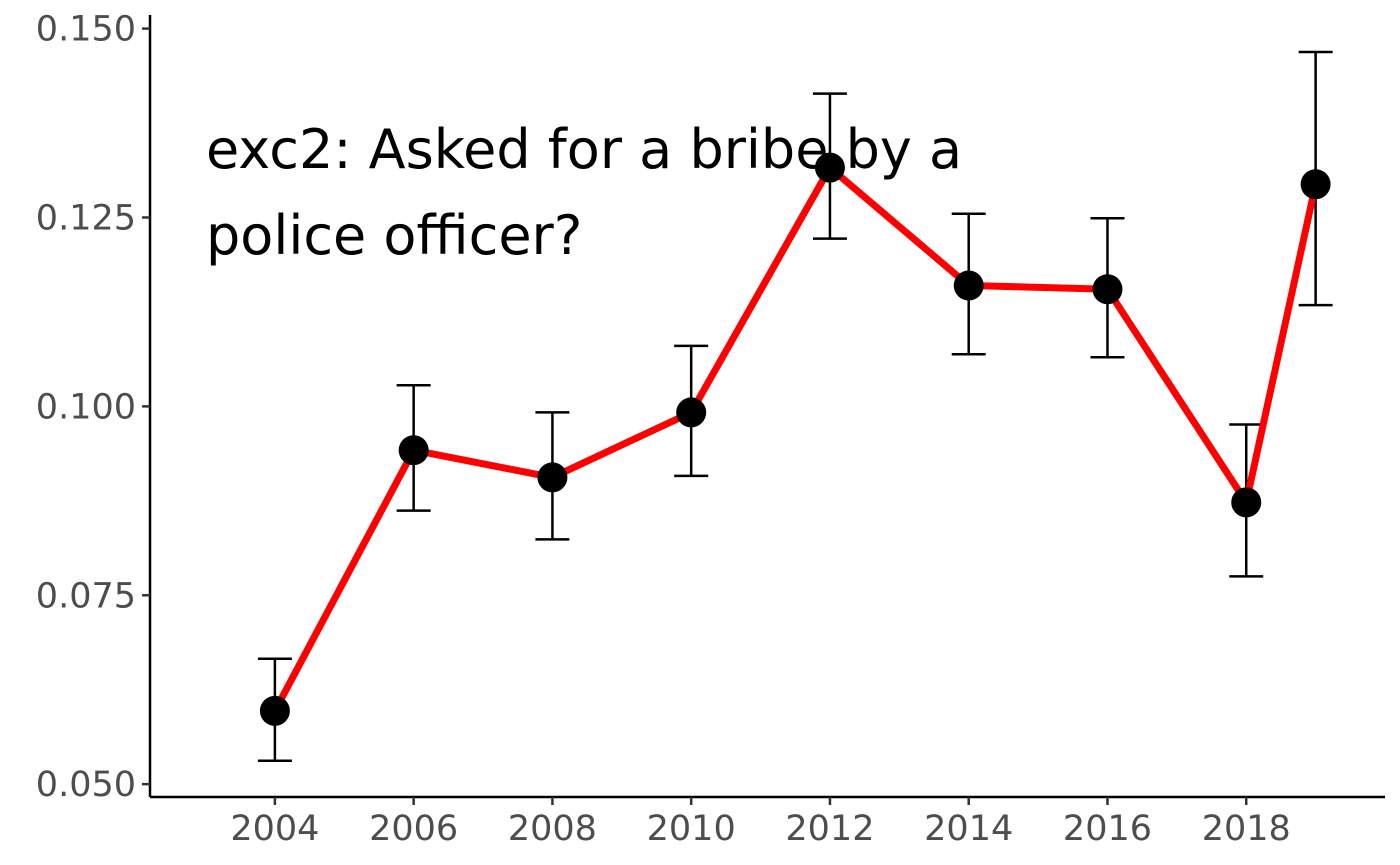 This screenshot has width=1400, height=865. What do you see at coordinates (86, 596) in the screenshot?
I see `y-tick-label: 0.075` at bounding box center [86, 596].